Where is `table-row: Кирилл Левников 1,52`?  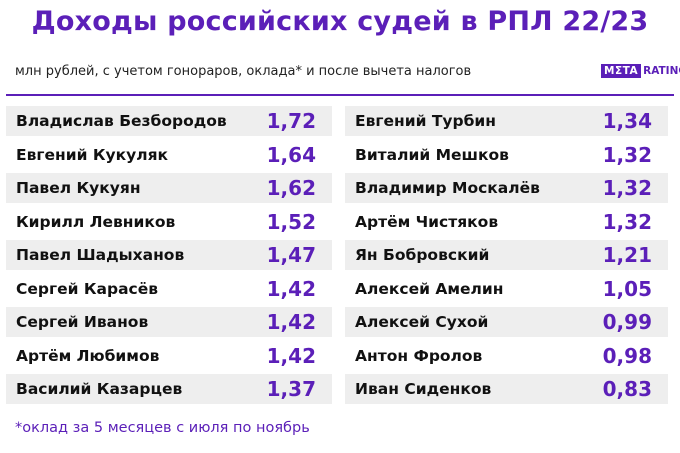
table-row: Кирилл Левников 1,52 is located at coordinates (169, 222).